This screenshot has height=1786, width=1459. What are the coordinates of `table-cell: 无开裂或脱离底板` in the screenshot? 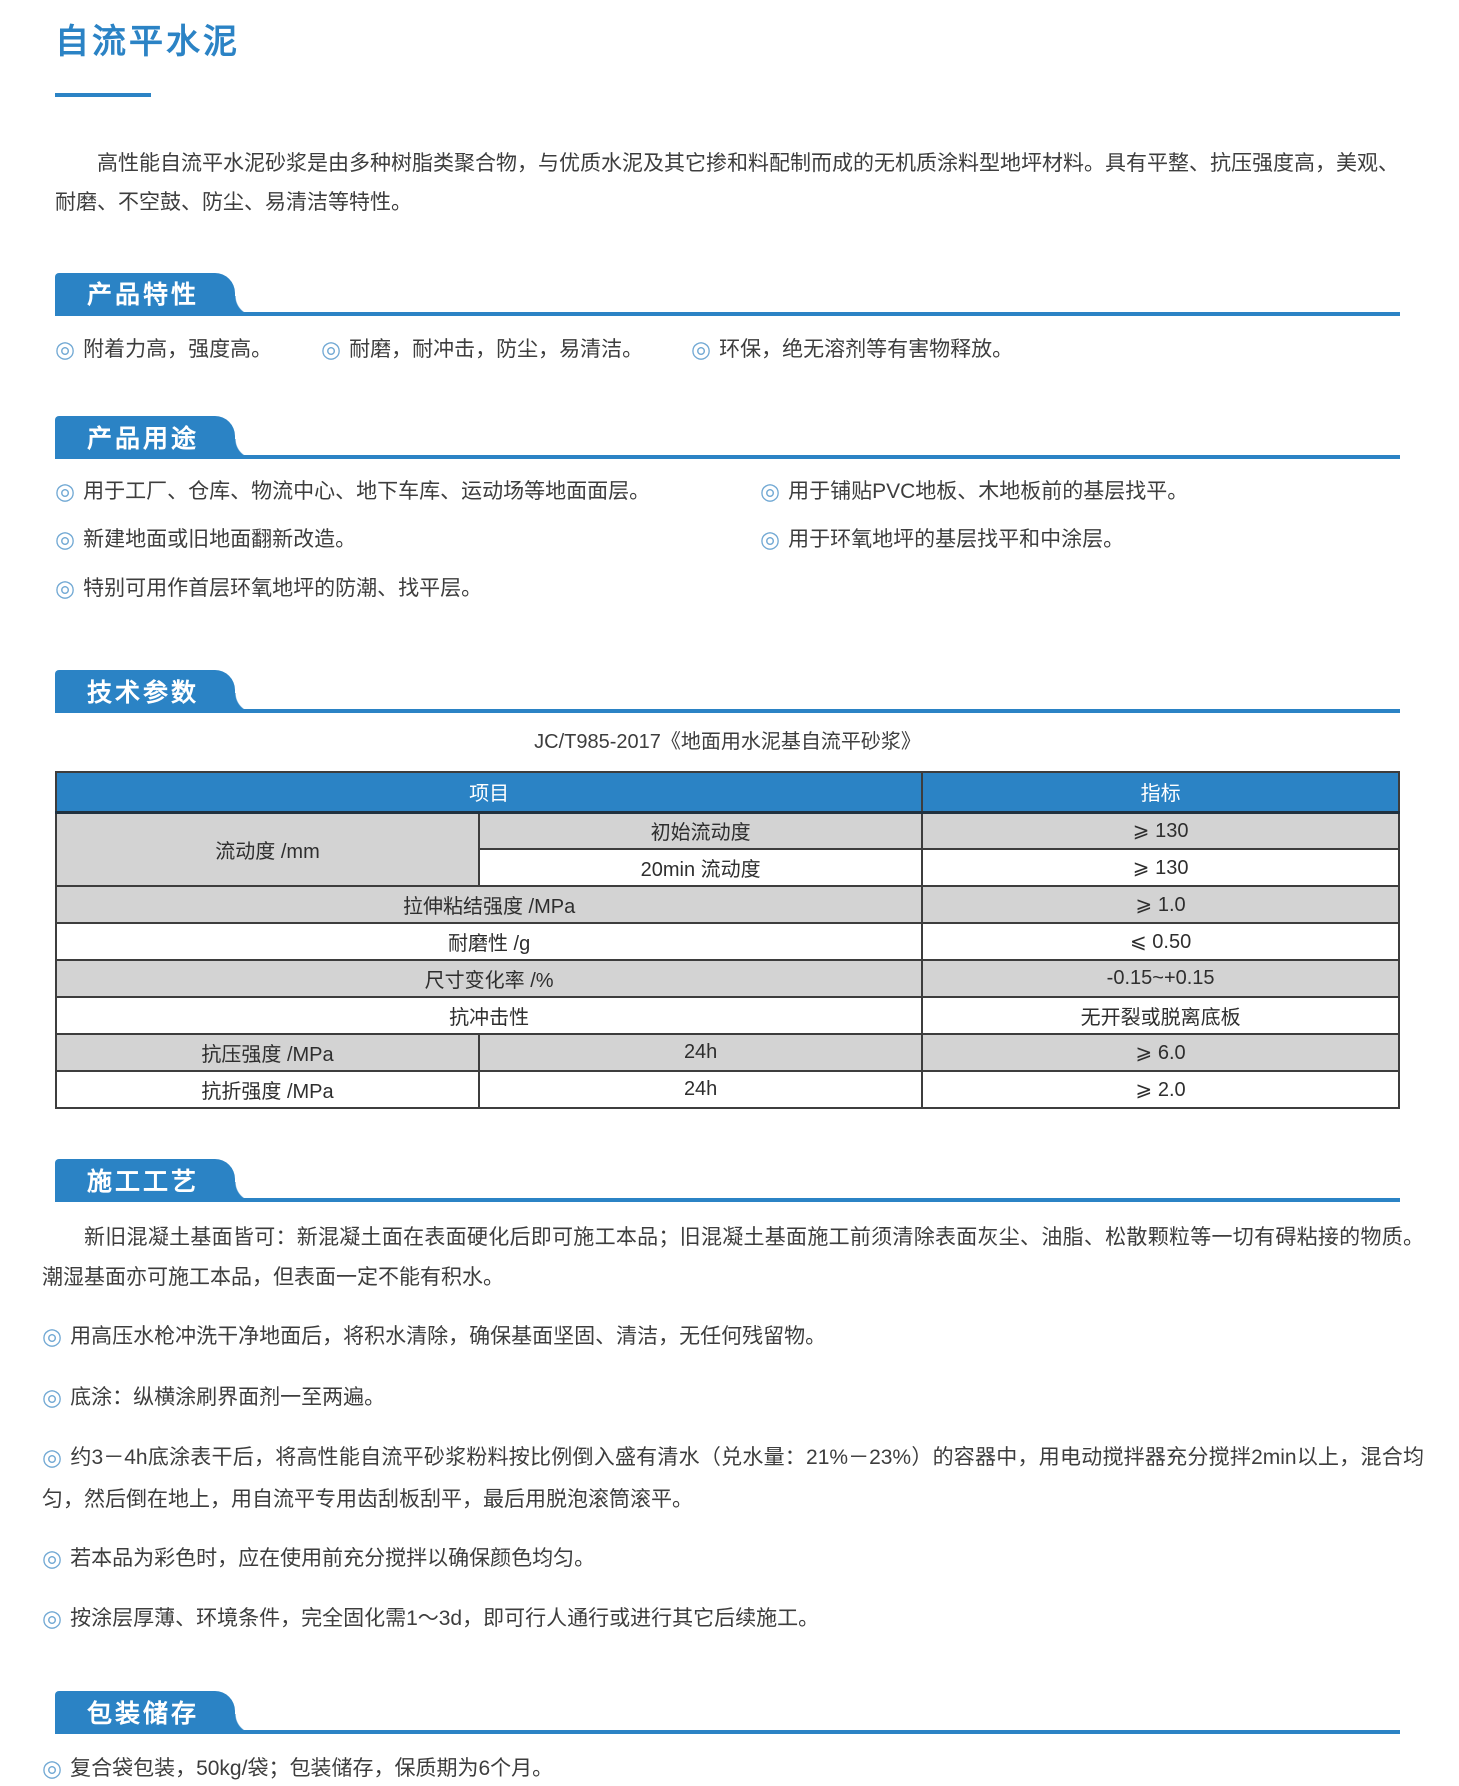 It's located at (1160, 1016).